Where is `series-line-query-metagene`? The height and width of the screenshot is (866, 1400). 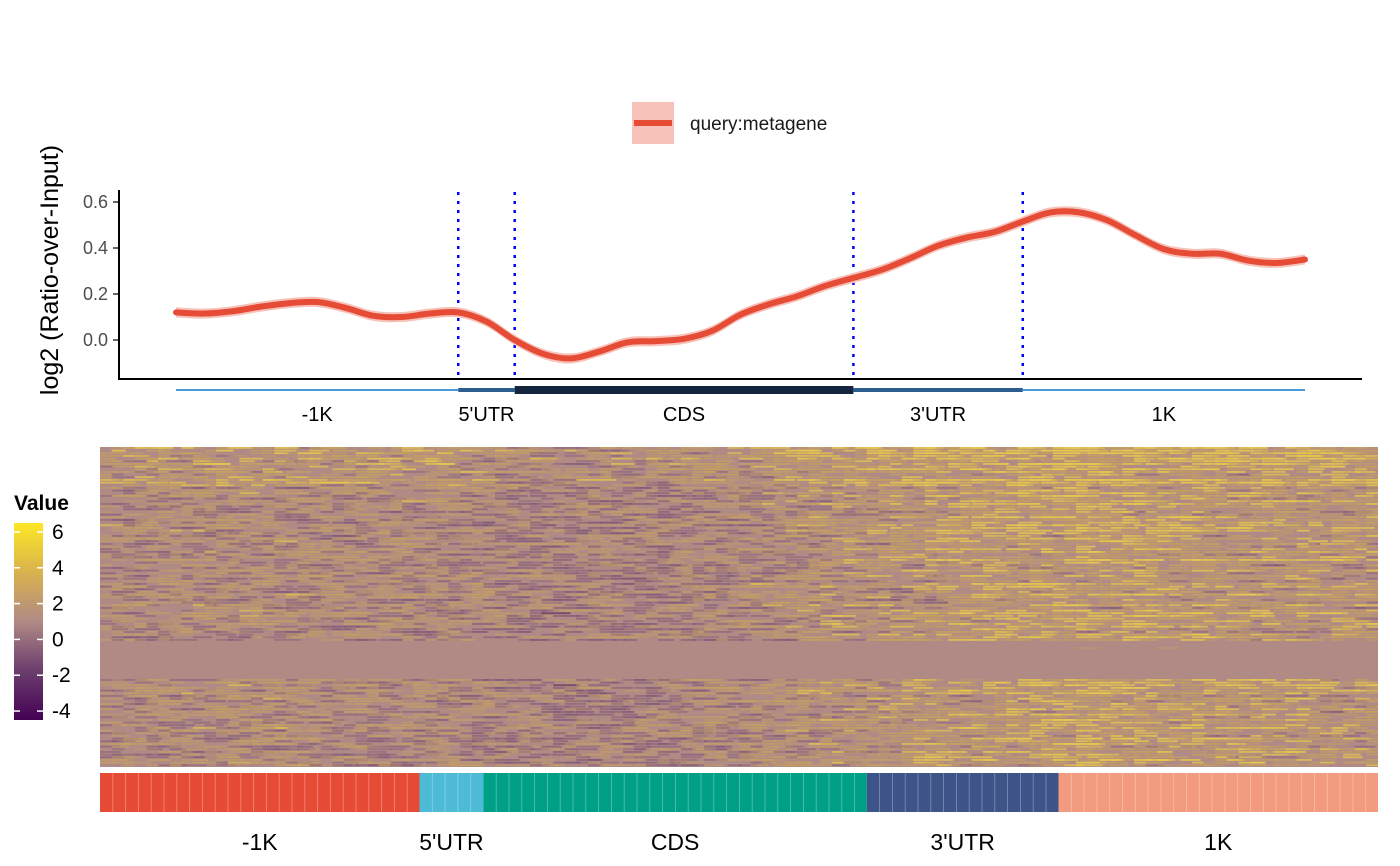
series-line-query-metagene is located at coordinates (740, 285).